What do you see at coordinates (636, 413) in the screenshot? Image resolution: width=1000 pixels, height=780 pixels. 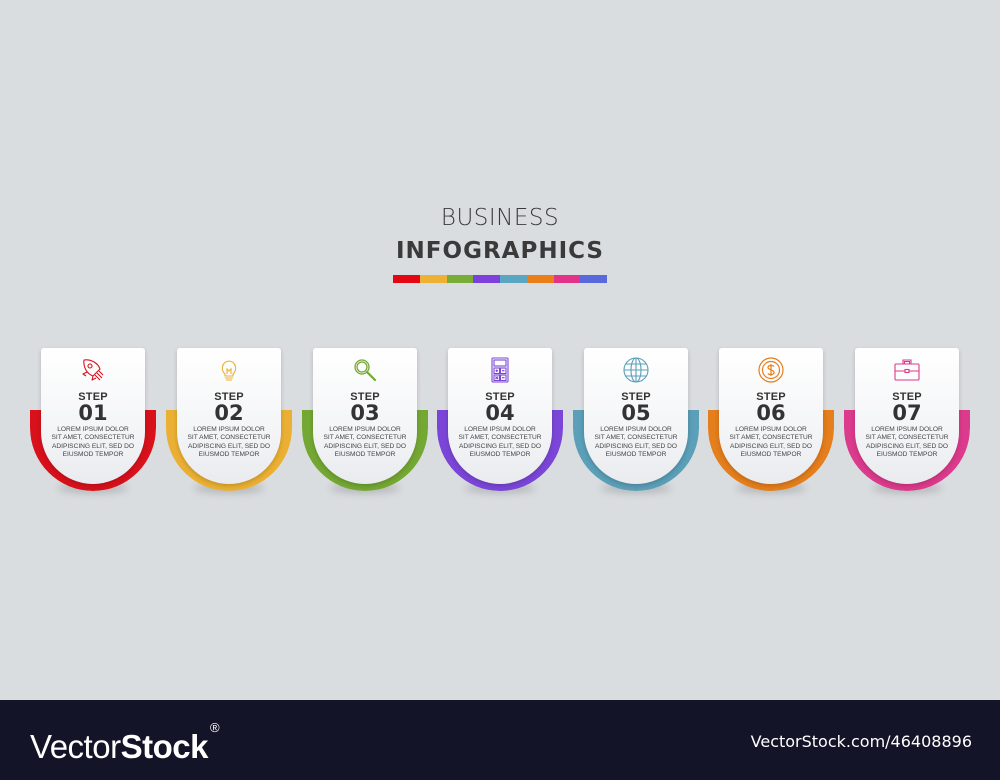 I see `step-number: 05` at bounding box center [636, 413].